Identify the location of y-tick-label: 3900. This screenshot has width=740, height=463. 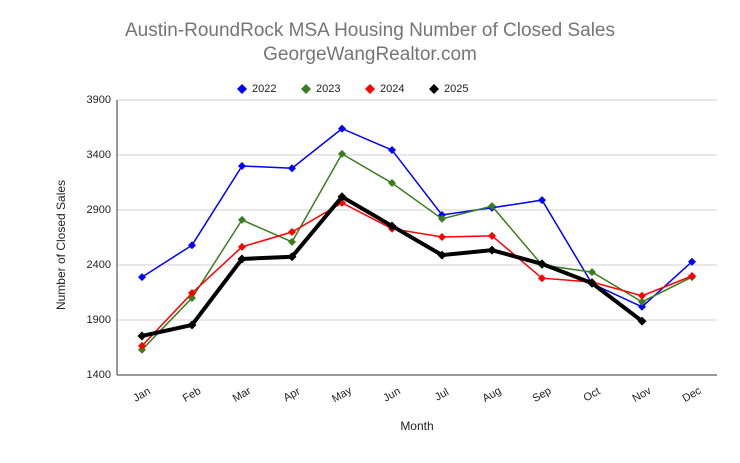
(99, 100).